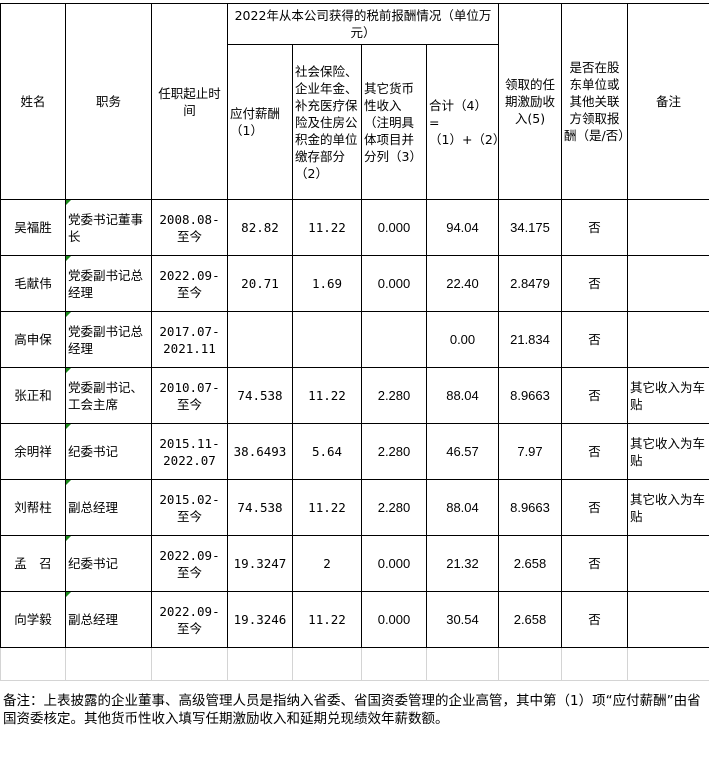  What do you see at coordinates (189, 451) in the screenshot?
I see `cell-term: 2015.11-2022.07` at bounding box center [189, 451].